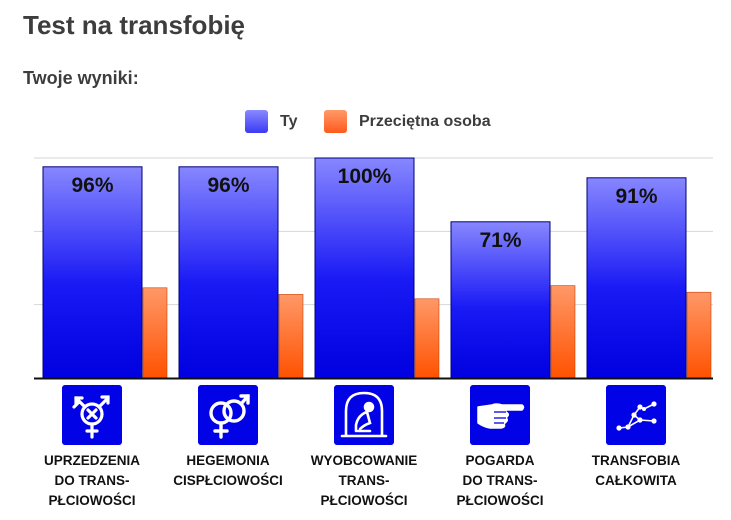  Describe the element at coordinates (364, 480) in the screenshot. I see `category-label-alienation: WYOBCOWANIE TRANS- PŁCIOWOŚCI` at that location.